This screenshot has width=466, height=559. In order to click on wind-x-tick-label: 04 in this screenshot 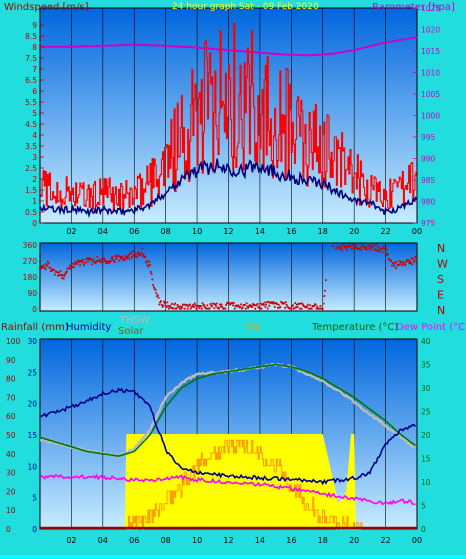, I will do `click(103, 231)`.